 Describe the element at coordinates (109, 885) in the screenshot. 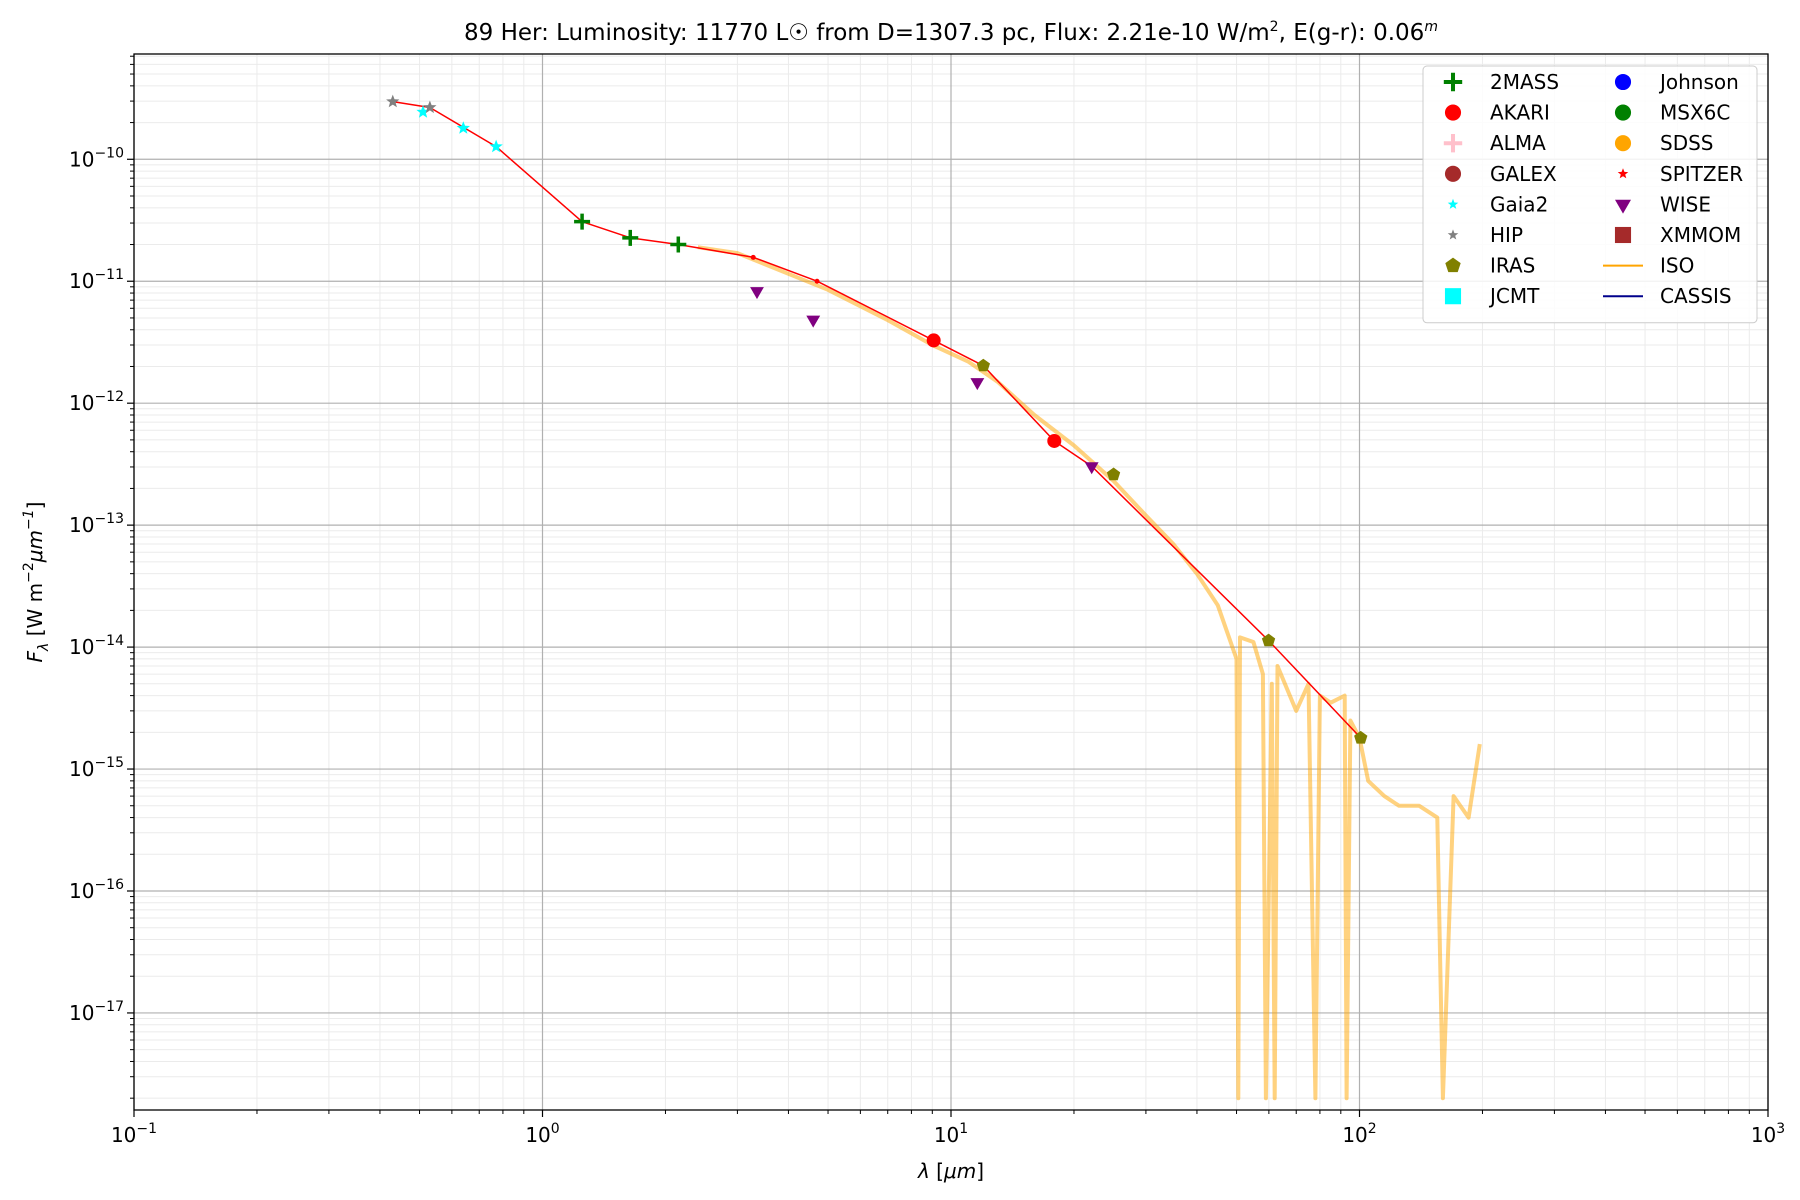

I see `tick-exp: −16` at that location.